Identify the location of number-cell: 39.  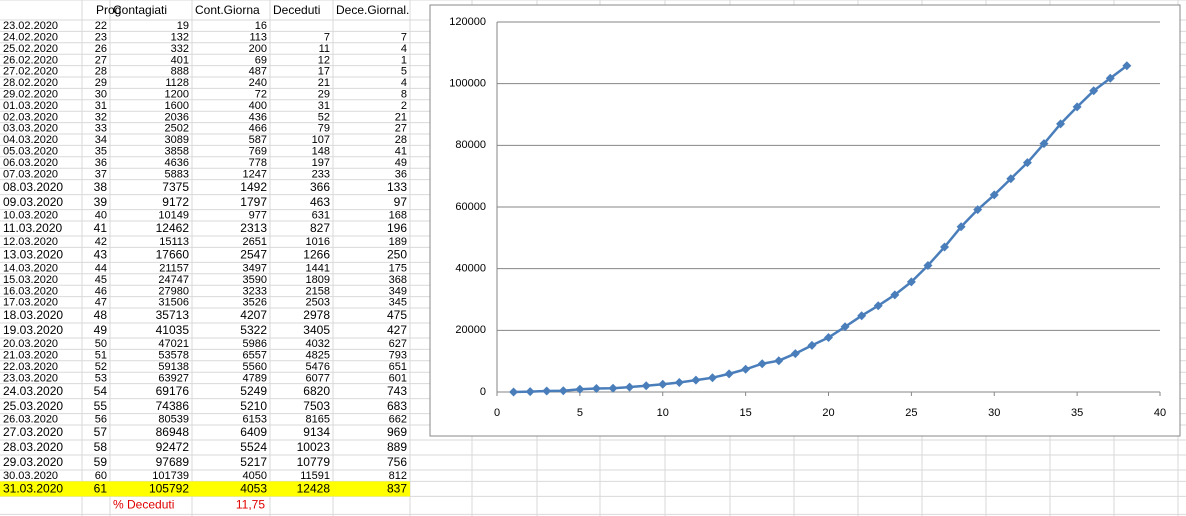
(101, 202).